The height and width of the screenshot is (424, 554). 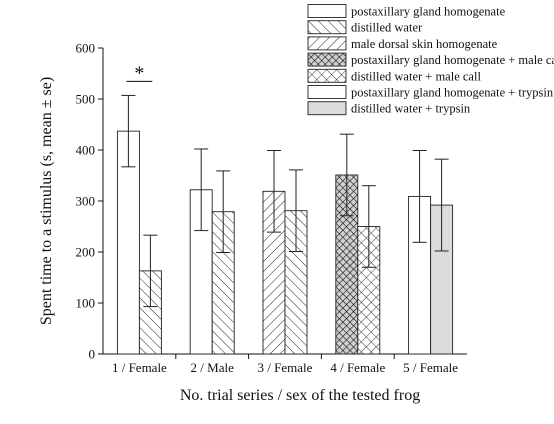 What do you see at coordinates (357, 367) in the screenshot?
I see `x-tick-label: 4 / Female` at bounding box center [357, 367].